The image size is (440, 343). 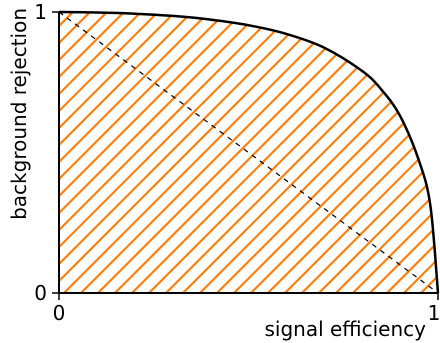 What do you see at coordinates (40, 12) in the screenshot?
I see `y-tick-label-top: 1` at bounding box center [40, 12].